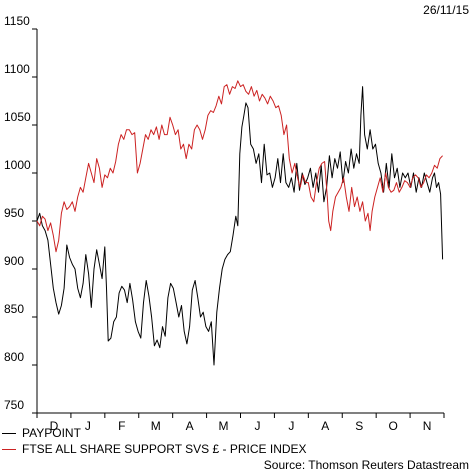 This screenshot has height=476, width=475. What do you see at coordinates (14, 405) in the screenshot?
I see `y-tick-label: 750` at bounding box center [14, 405].